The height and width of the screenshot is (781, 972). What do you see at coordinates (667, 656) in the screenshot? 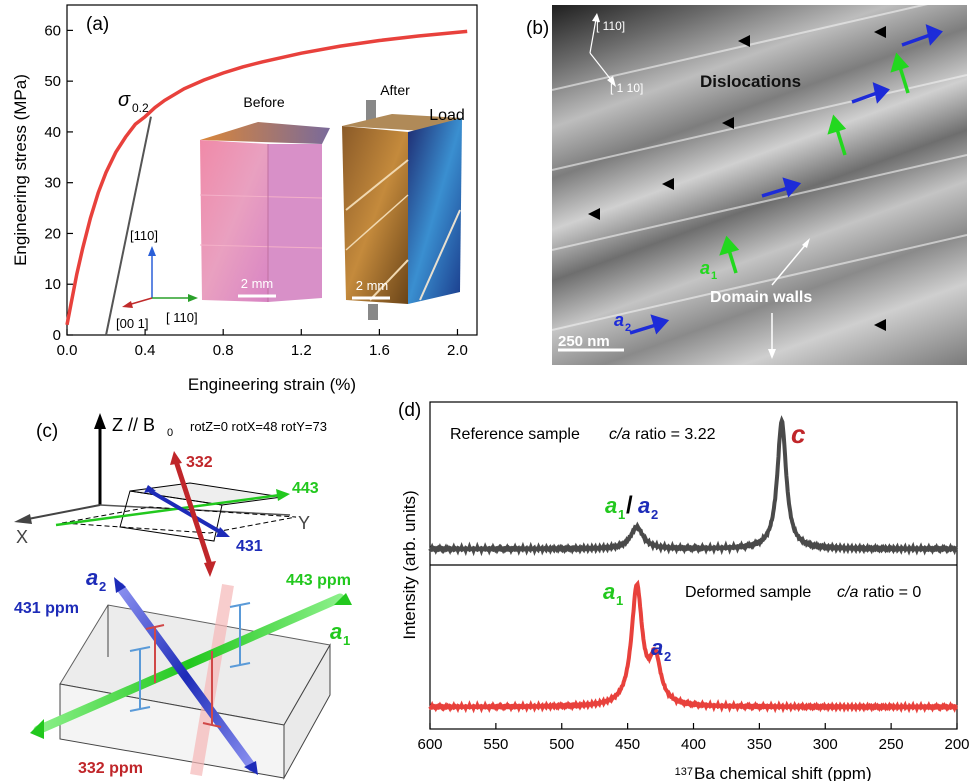
I see `a2-deformed-subscript: 2` at bounding box center [667, 656].